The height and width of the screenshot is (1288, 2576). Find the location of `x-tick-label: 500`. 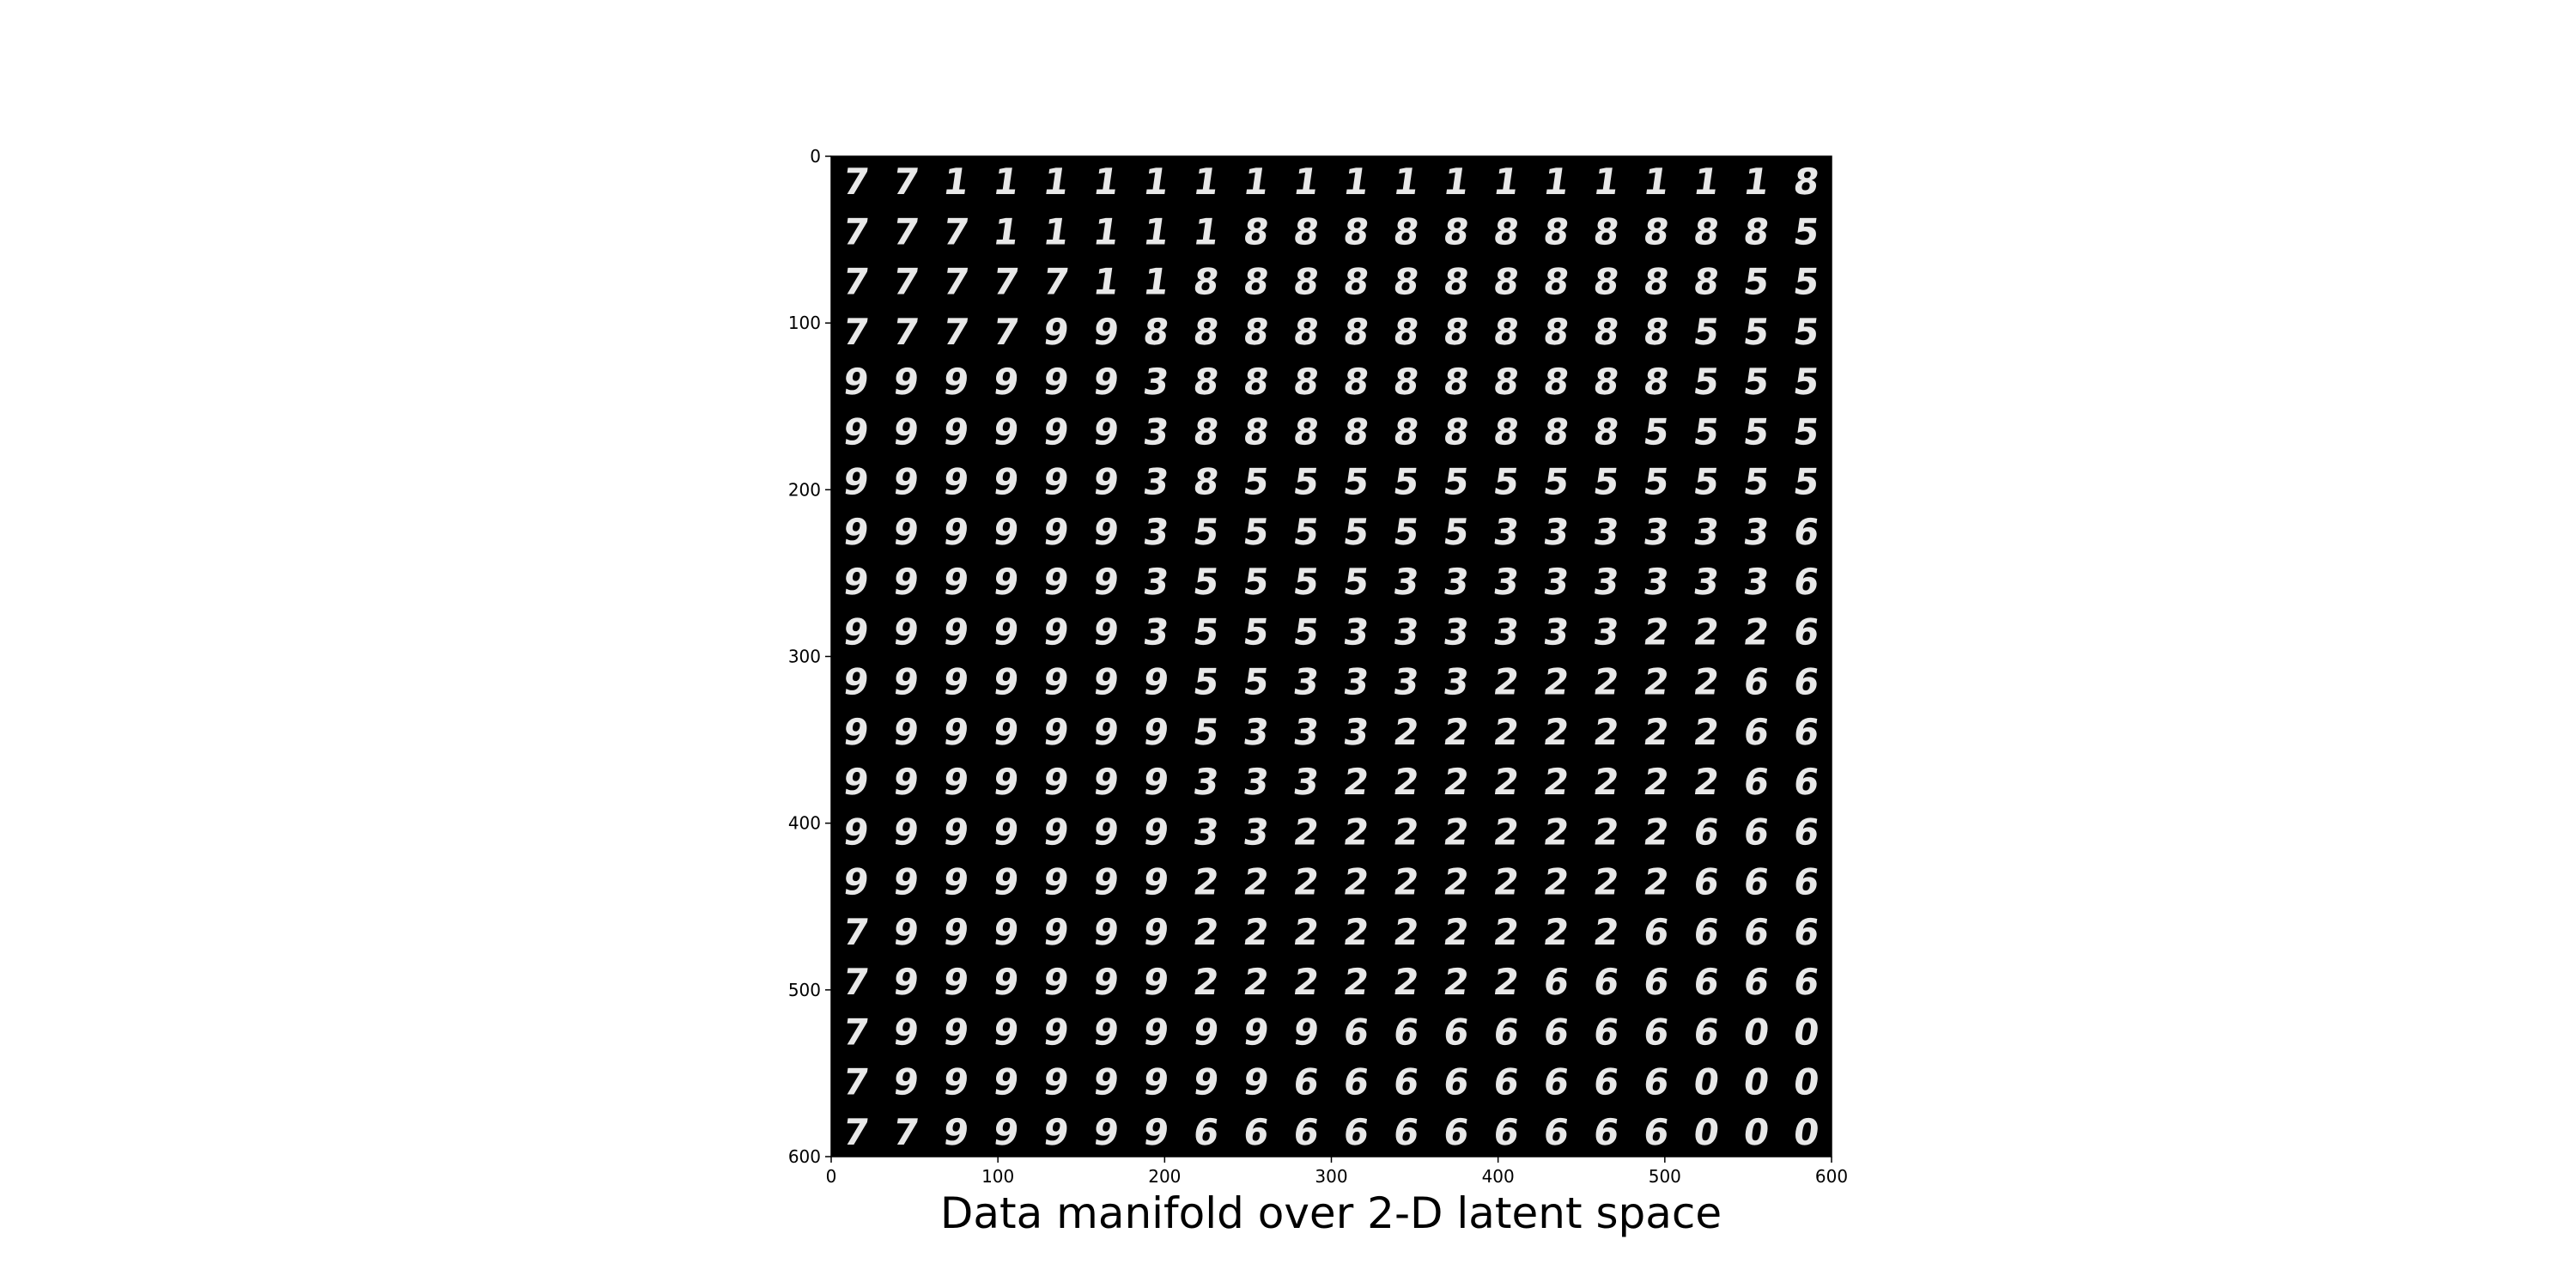

x-tick-label: 500 is located at coordinates (1665, 1177).